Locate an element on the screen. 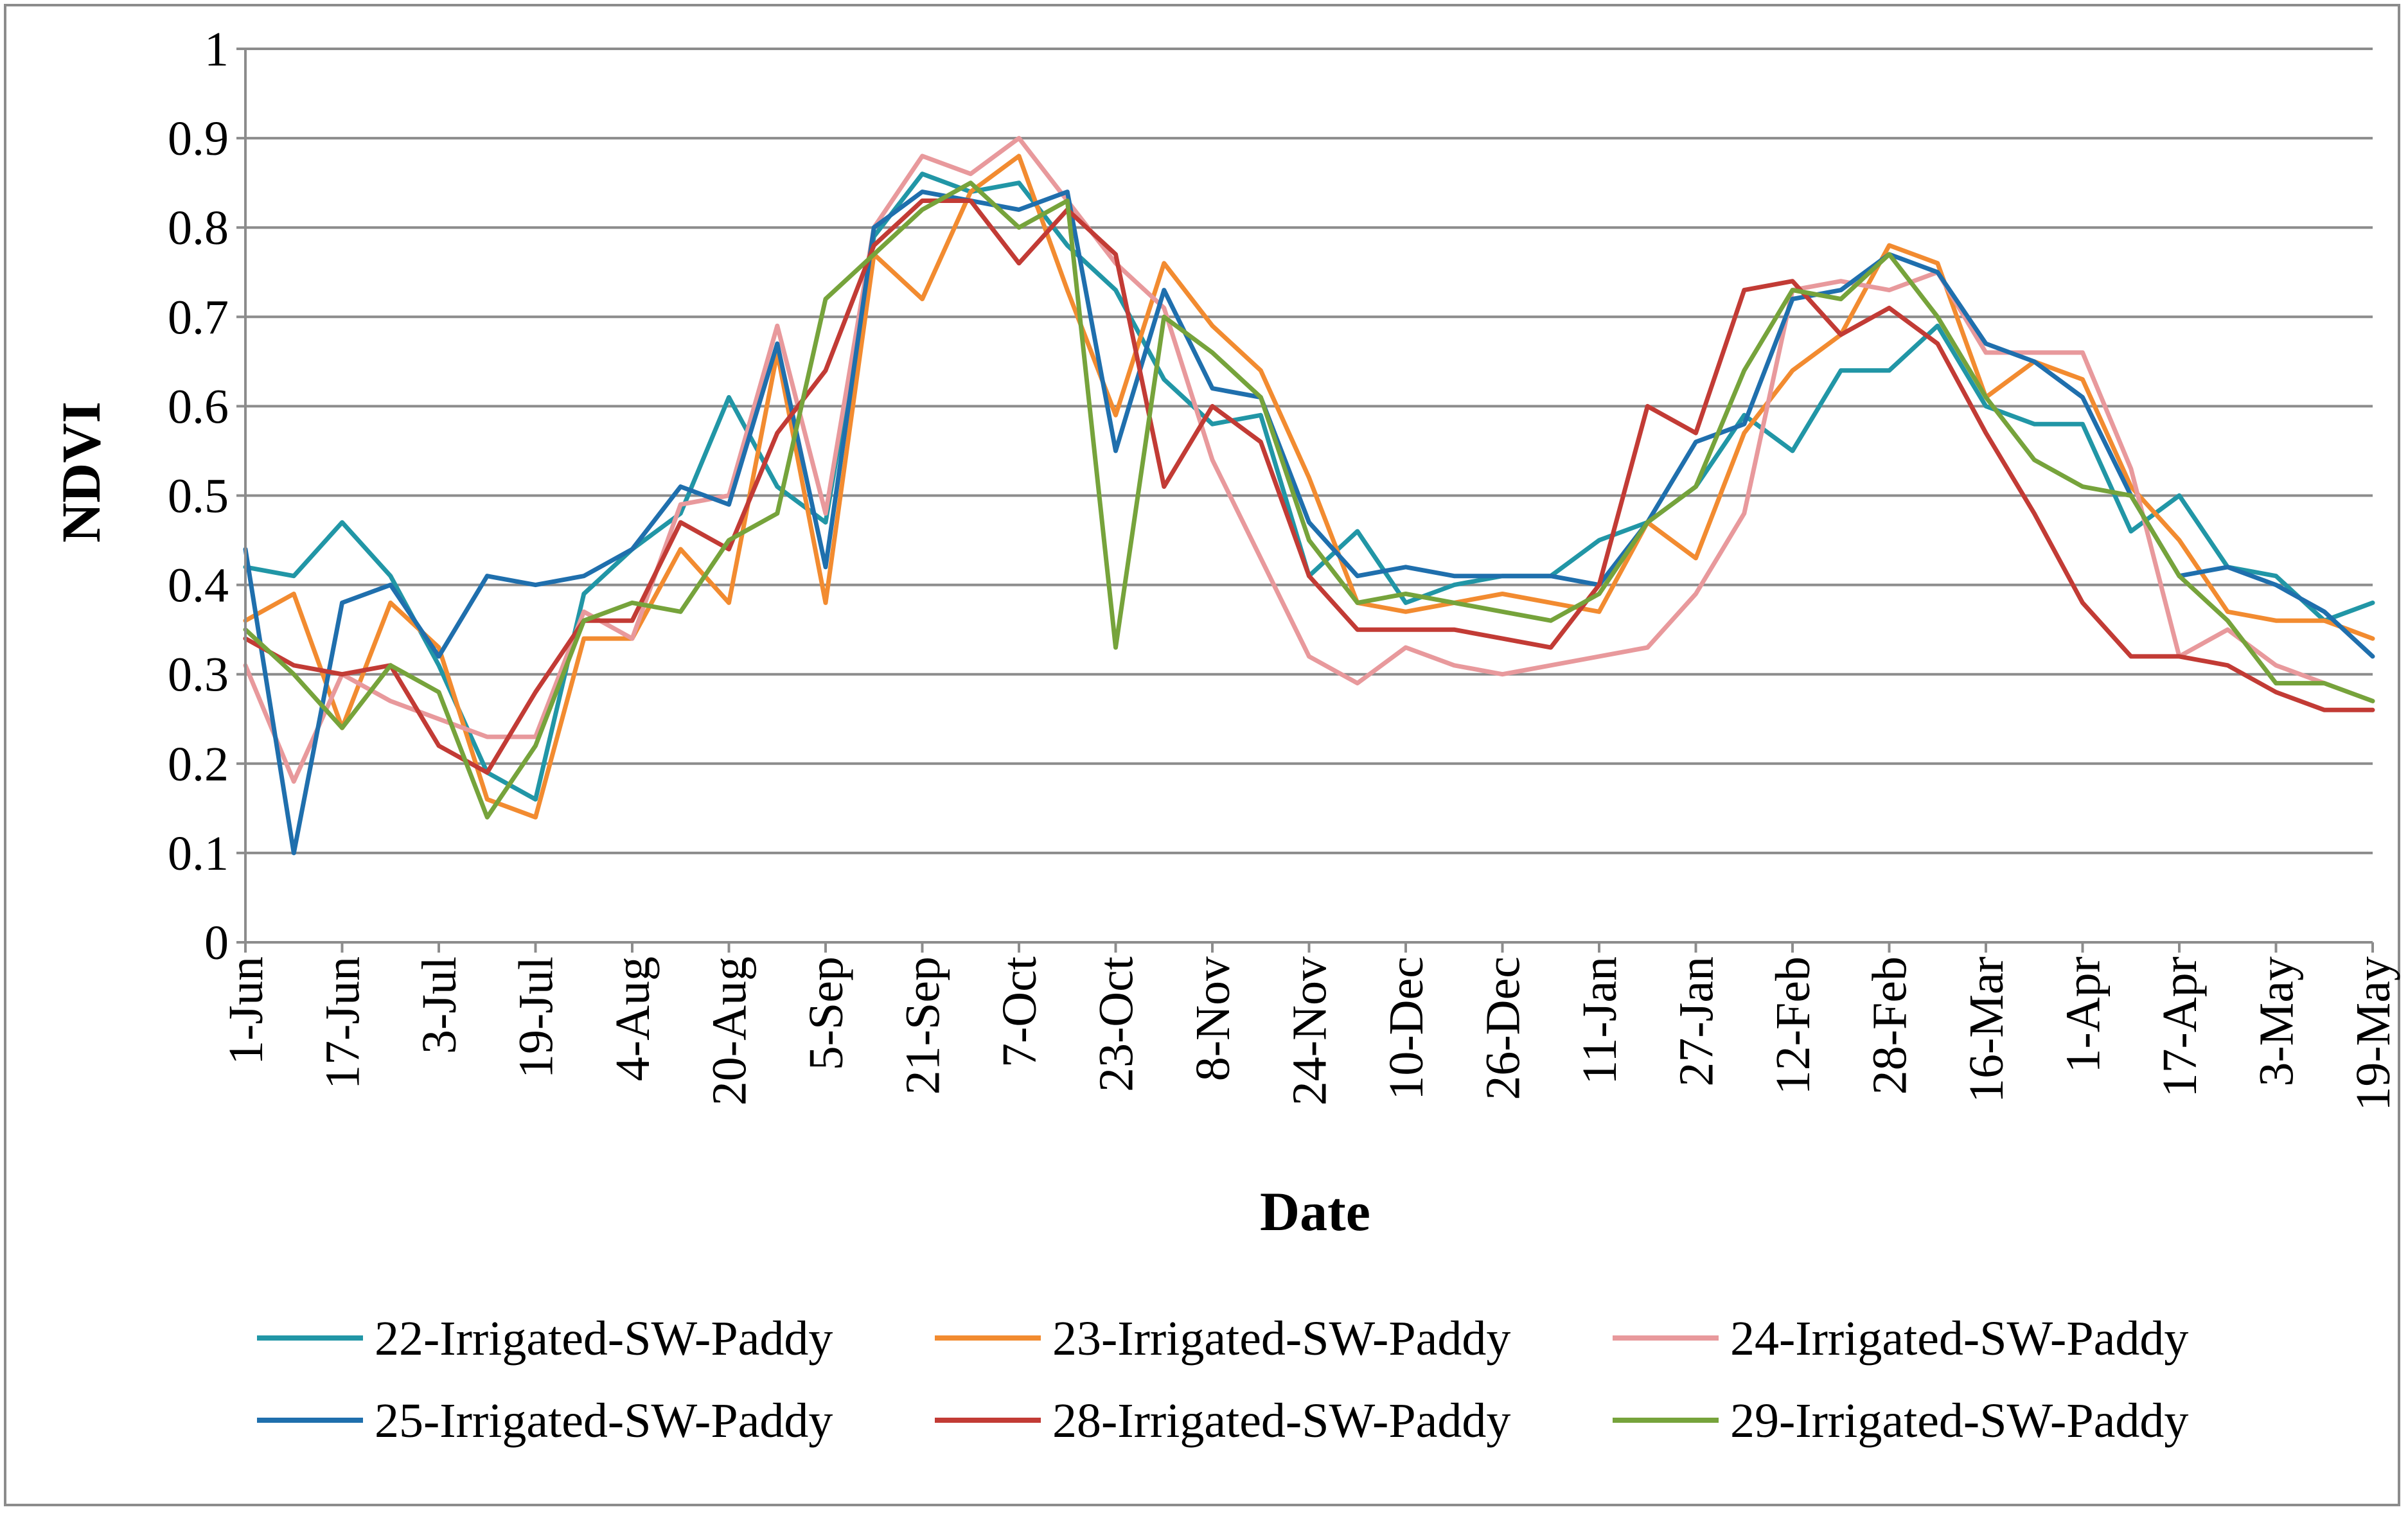  x-tick-label: 24-Nov is located at coordinates (1310, 1030).